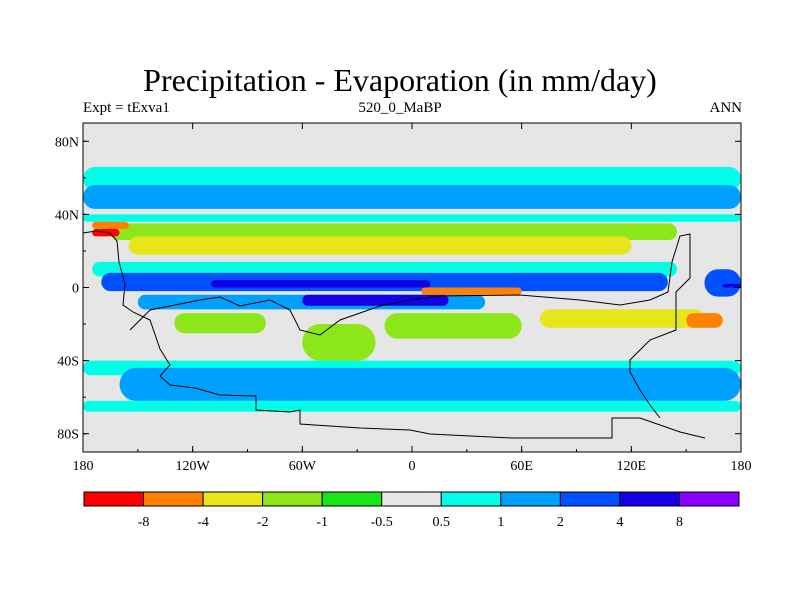 This screenshot has width=800, height=600. Describe the element at coordinates (263, 522) in the screenshot. I see `colorbar-label: -2` at that location.